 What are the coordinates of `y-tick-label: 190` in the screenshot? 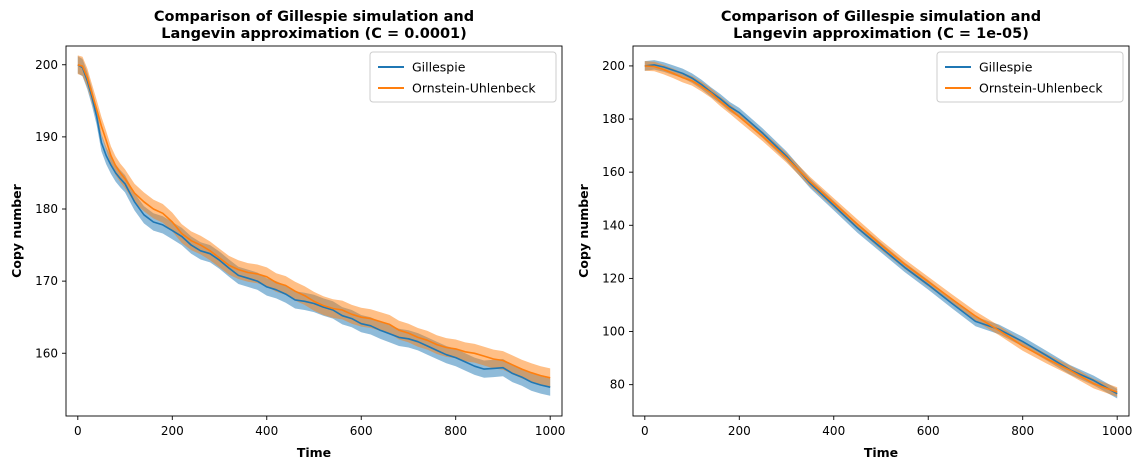 It's located at (46, 137).